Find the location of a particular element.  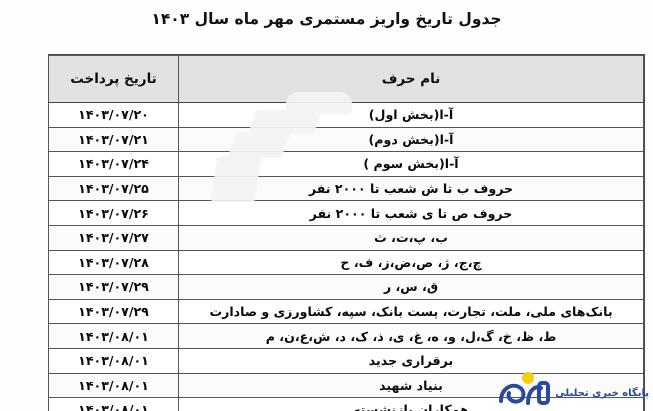

table-row: چ،ج، ژ، ص،ض،ز، ف، ح ۱۴۰۳/۰۷/۲۸ is located at coordinates (346, 262).